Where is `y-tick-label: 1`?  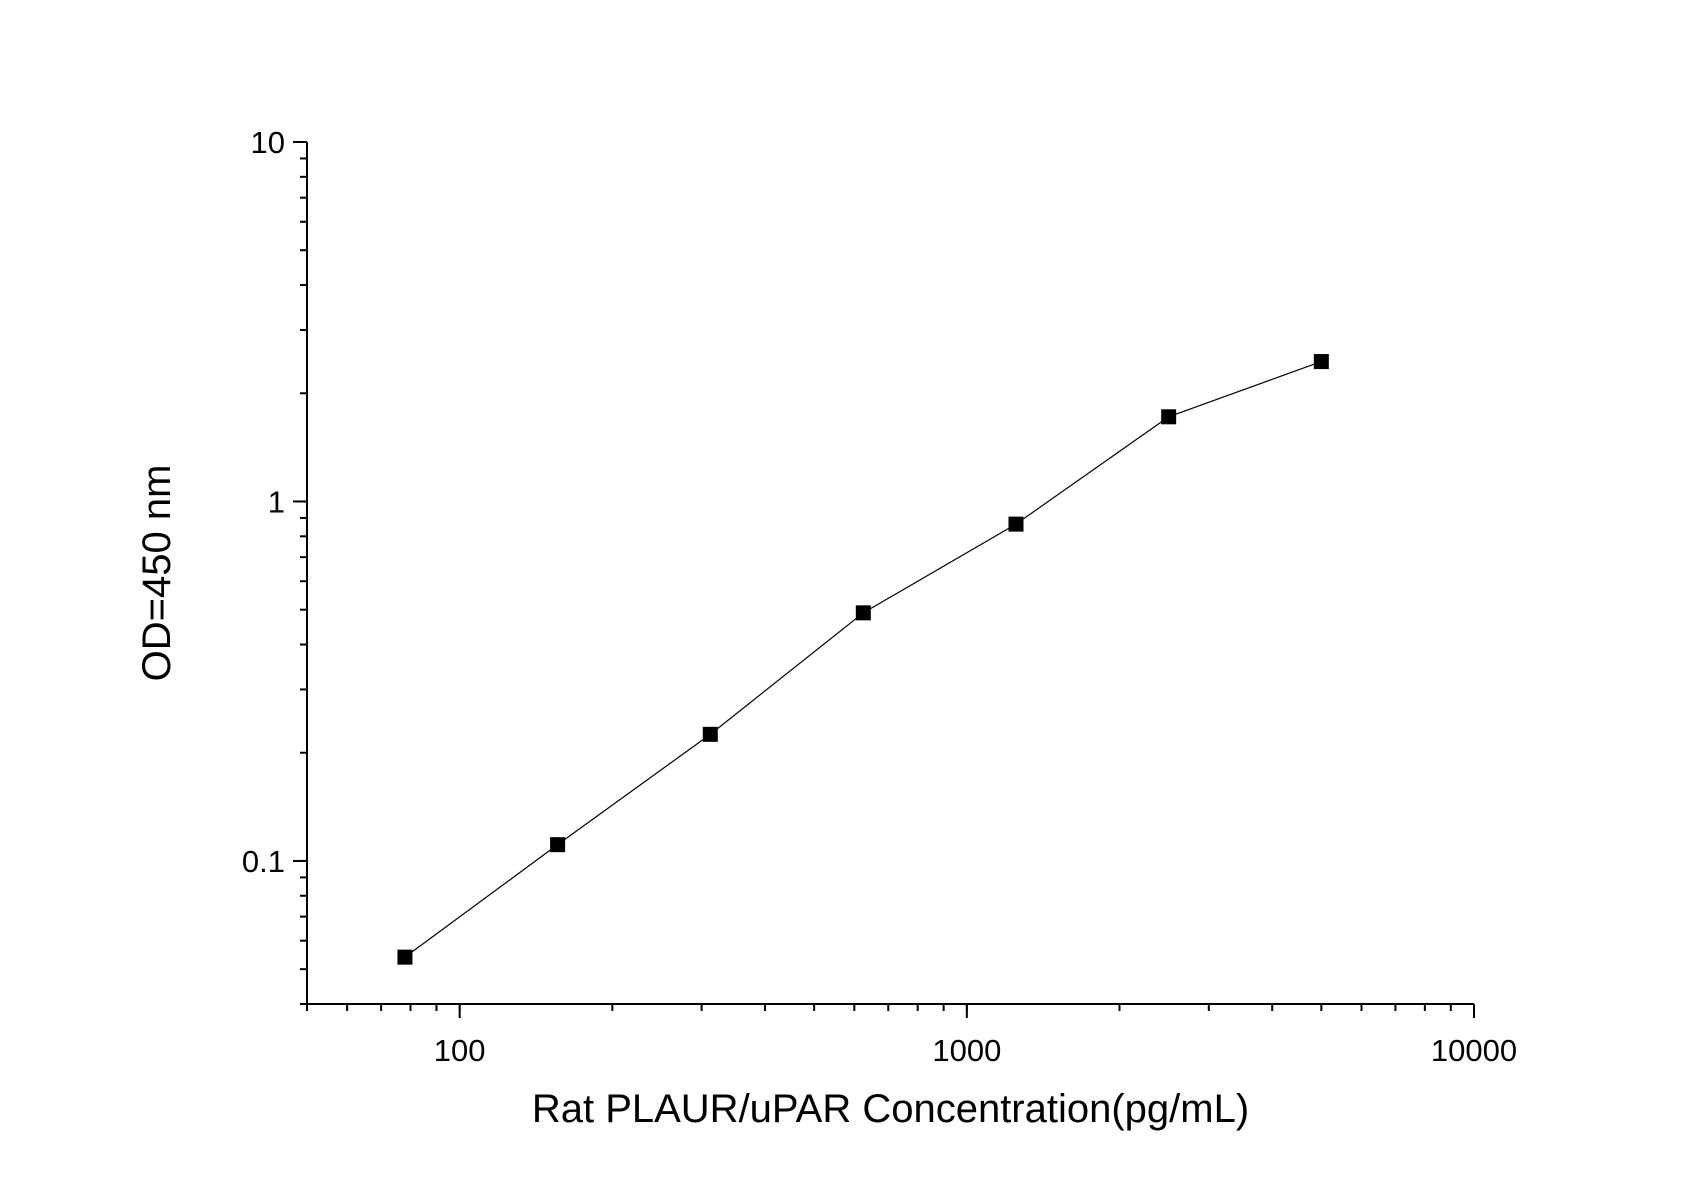 y-tick-label: 1 is located at coordinates (276, 501).